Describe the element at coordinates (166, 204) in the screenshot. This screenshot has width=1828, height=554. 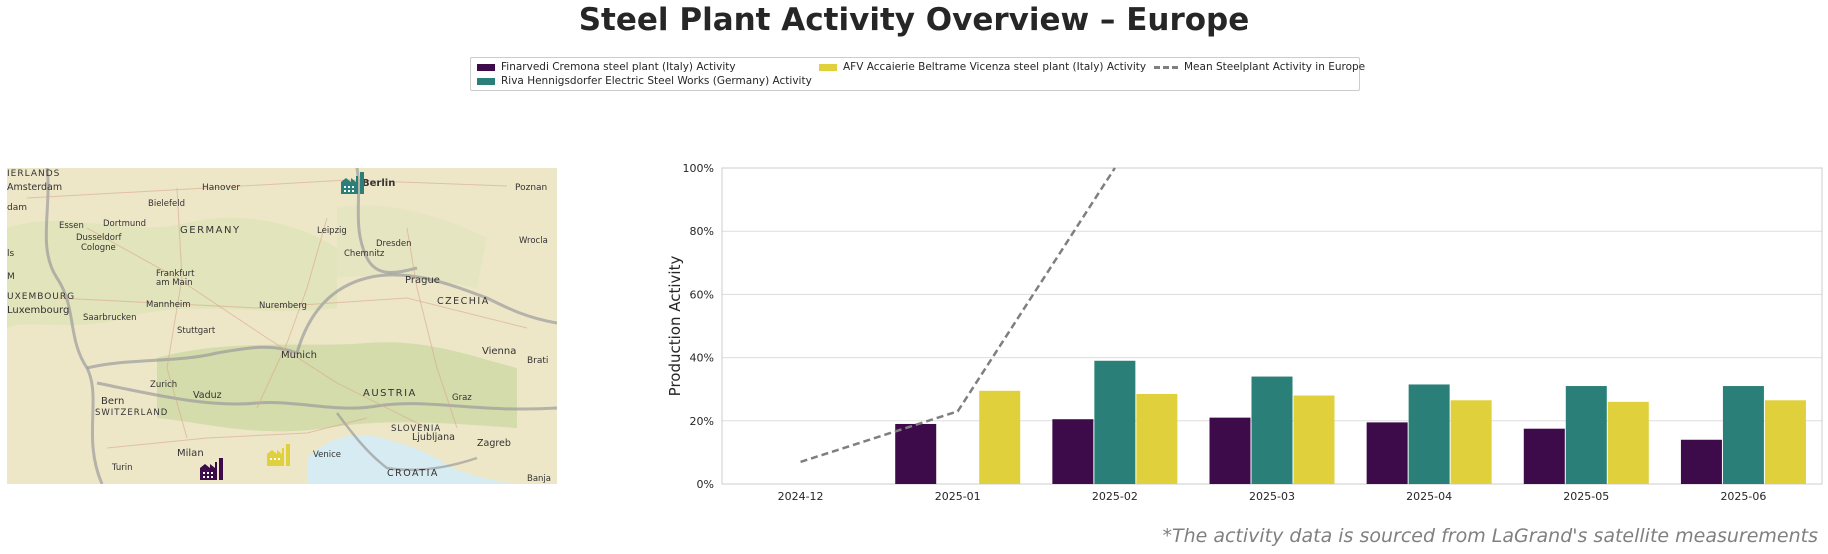
I see `map-label: Bielefeld` at that location.